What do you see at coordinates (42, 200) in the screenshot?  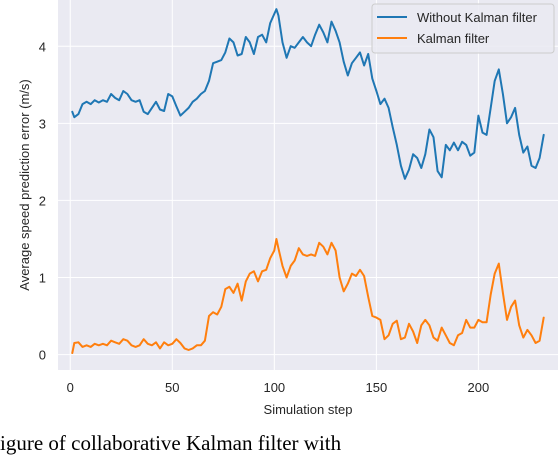 I see `y-tick-label: 2` at bounding box center [42, 200].